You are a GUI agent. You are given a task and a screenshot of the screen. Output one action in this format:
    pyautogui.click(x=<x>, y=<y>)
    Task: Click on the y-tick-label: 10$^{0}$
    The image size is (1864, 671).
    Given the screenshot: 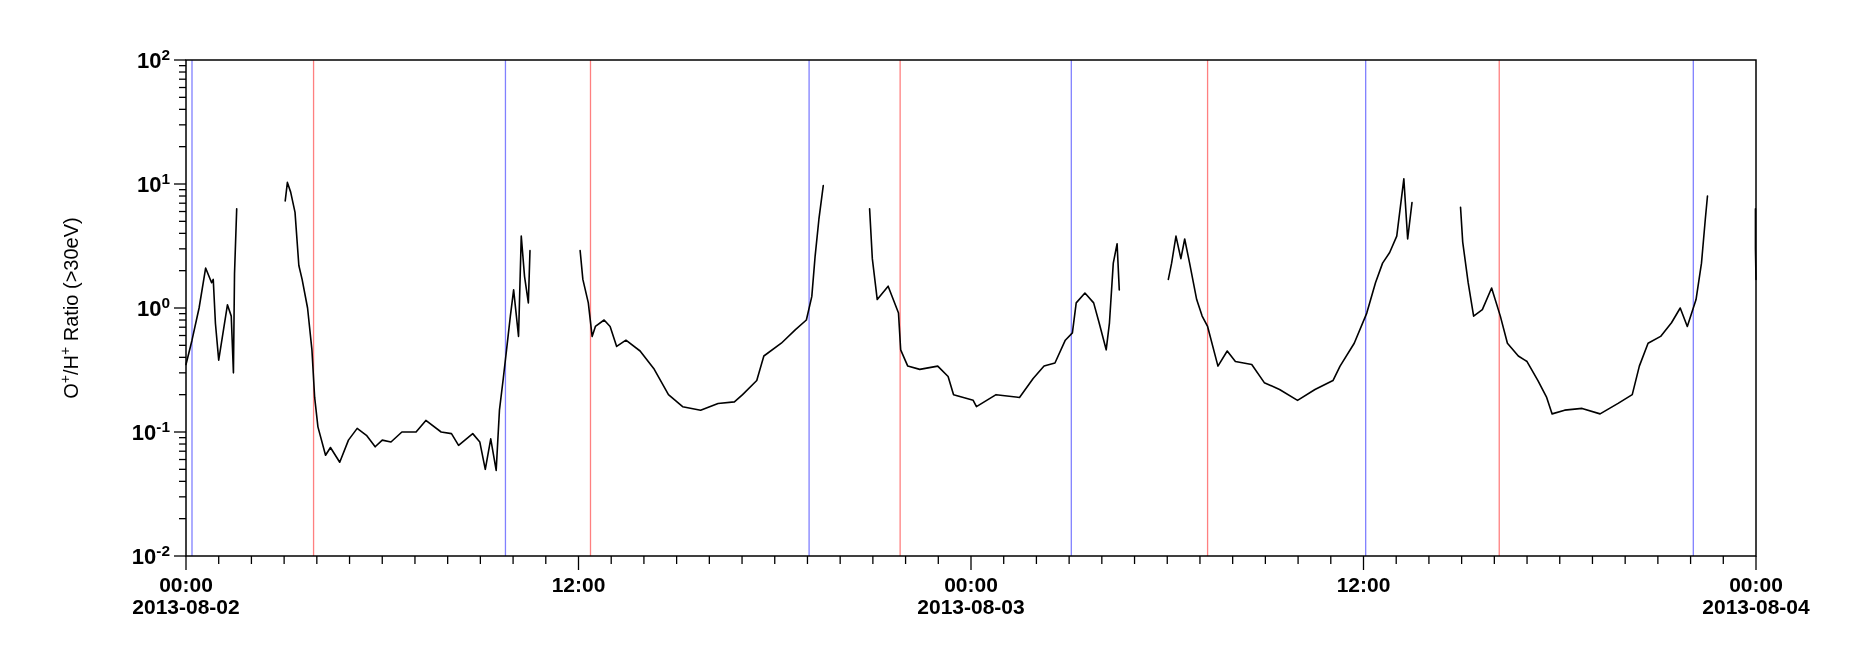 What is the action you would take?
    pyautogui.click(x=153, y=307)
    